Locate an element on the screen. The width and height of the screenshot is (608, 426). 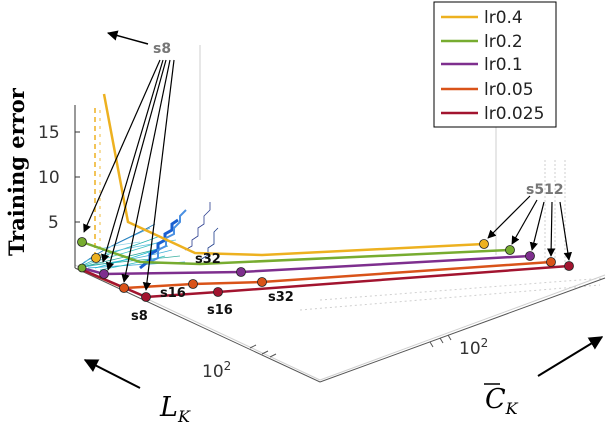
y-tick-label: 5 is located at coordinates (53, 223).